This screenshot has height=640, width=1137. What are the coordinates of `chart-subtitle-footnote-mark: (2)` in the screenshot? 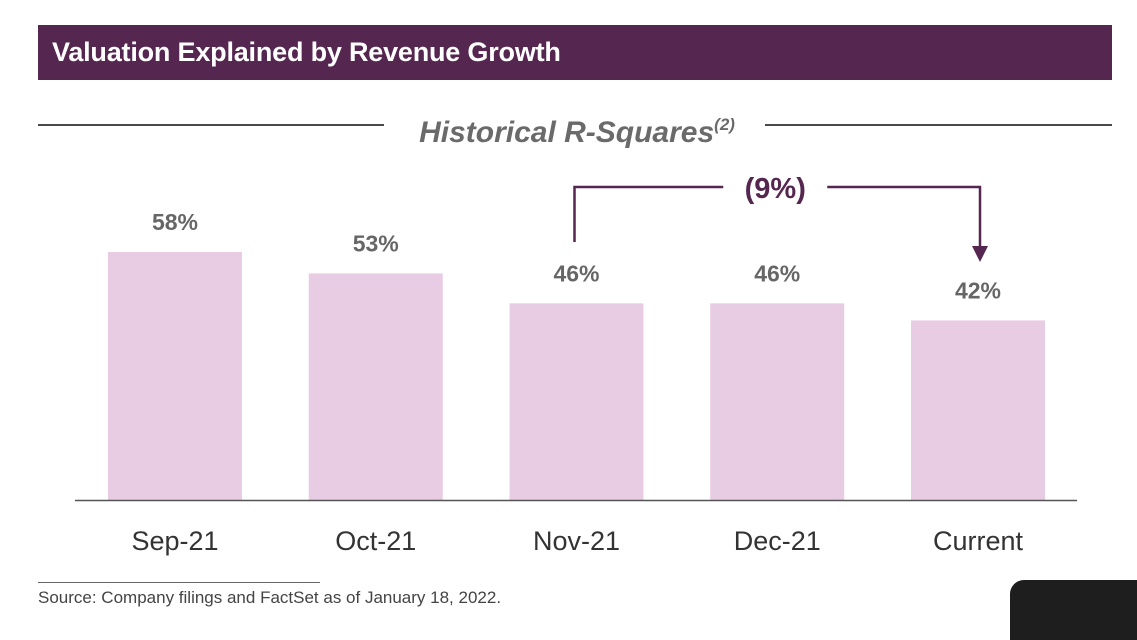 It's located at (724, 124).